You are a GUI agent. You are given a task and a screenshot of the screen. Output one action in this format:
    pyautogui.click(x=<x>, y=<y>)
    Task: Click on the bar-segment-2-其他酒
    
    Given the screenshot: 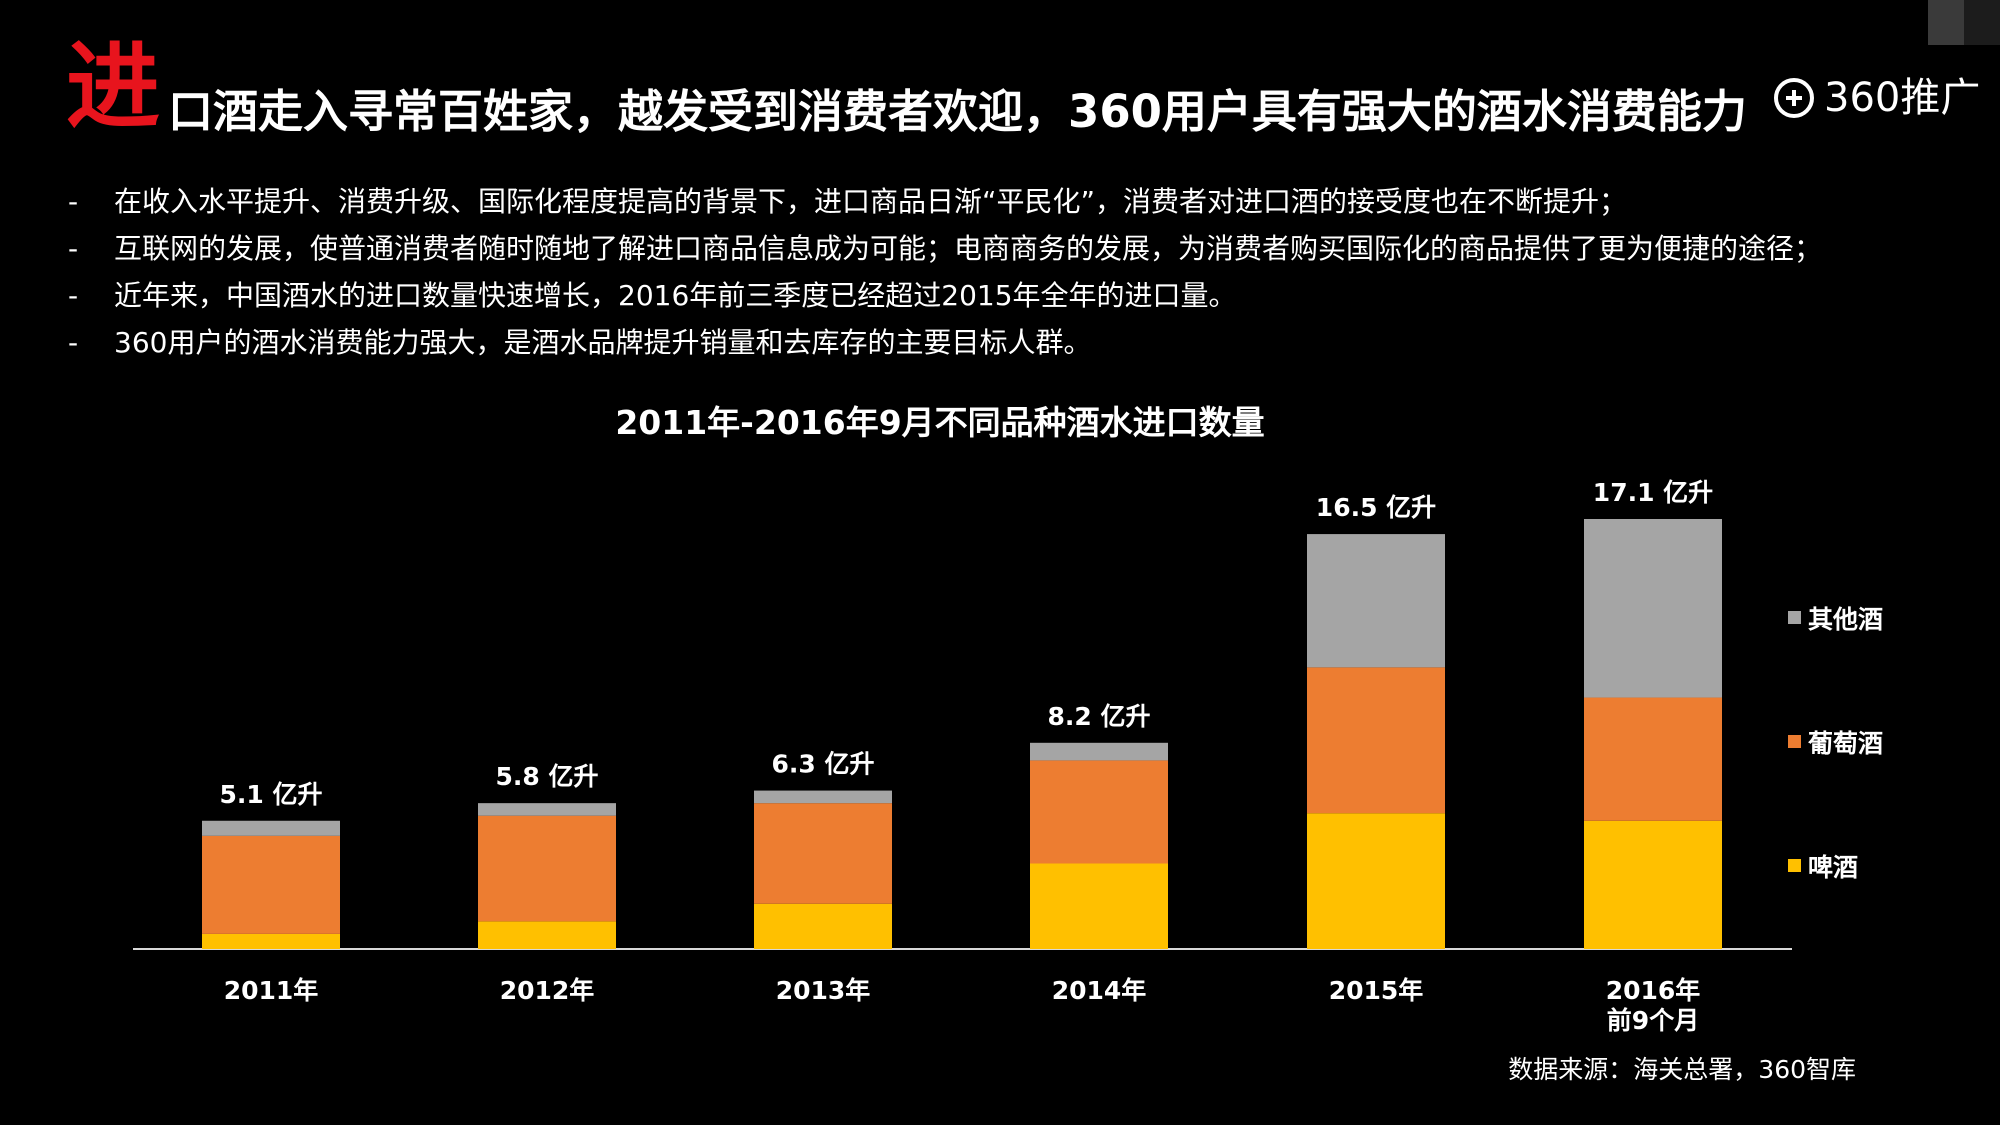 What is the action you would take?
    pyautogui.click(x=823, y=797)
    